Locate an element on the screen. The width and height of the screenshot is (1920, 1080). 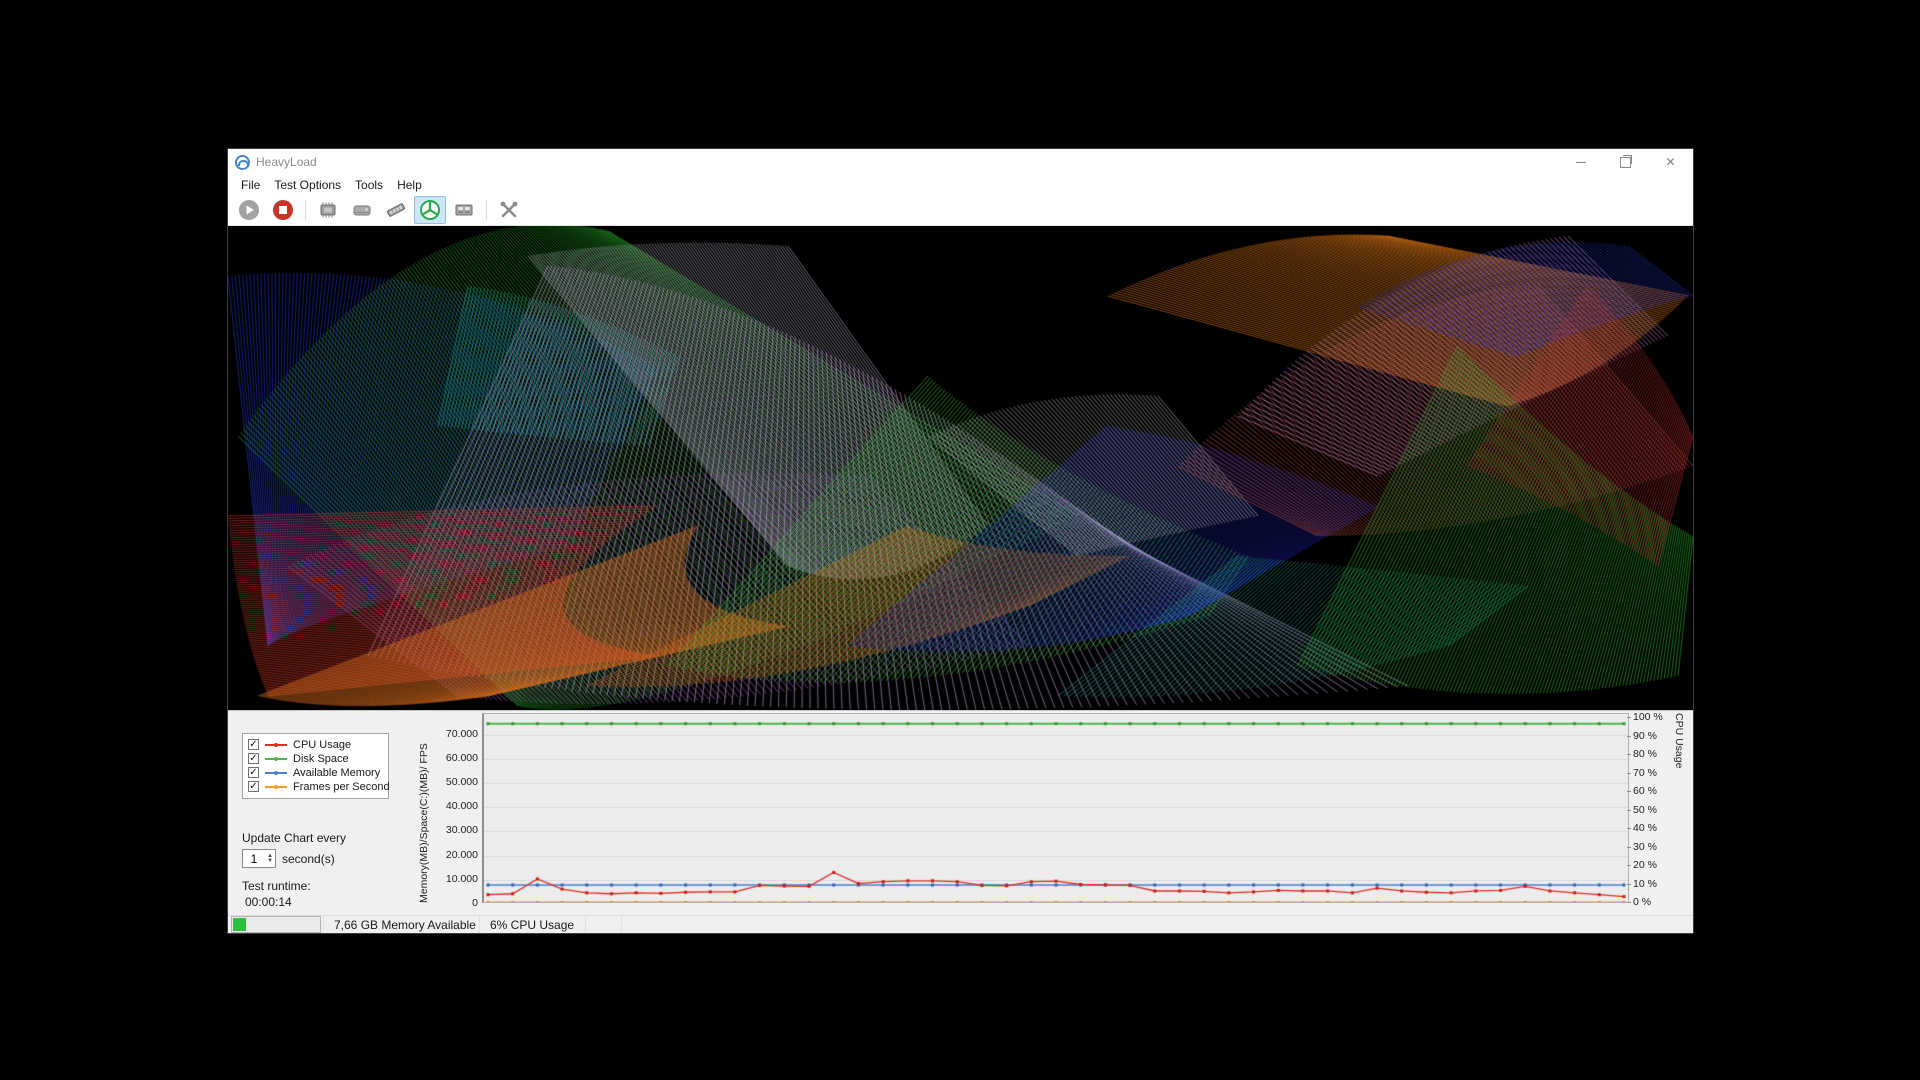
menu-item-file: File is located at coordinates (251, 185).